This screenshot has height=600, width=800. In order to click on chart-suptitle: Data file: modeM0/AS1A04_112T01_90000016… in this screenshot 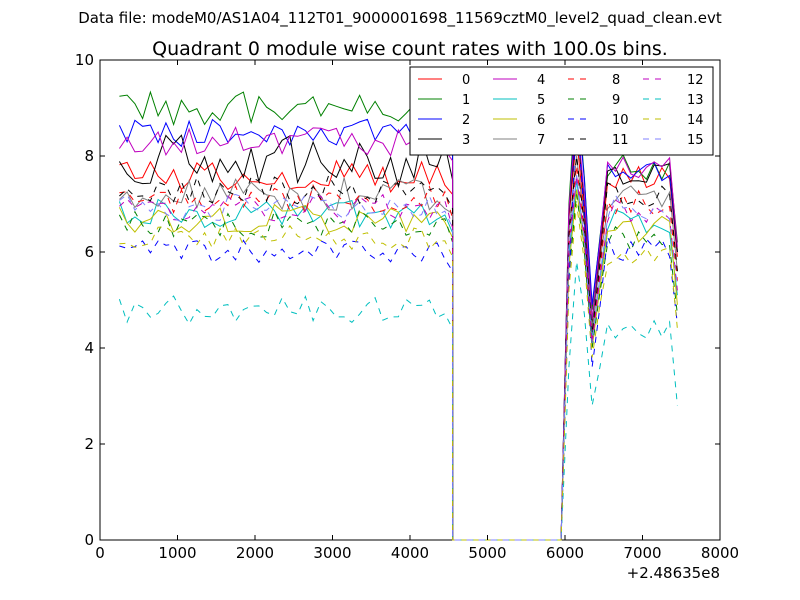, I will do `click(400, 18)`.